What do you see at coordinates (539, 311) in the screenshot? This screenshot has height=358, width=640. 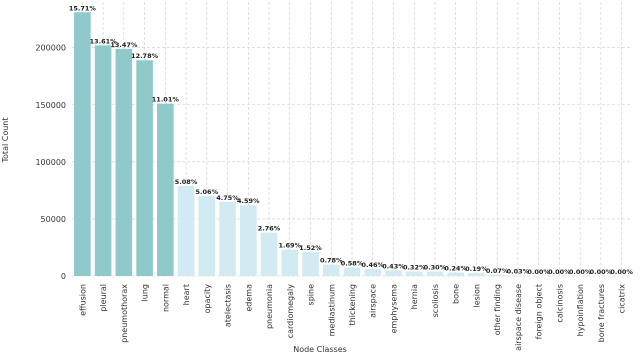 I see `x-tick-label: foreign object` at bounding box center [539, 311].